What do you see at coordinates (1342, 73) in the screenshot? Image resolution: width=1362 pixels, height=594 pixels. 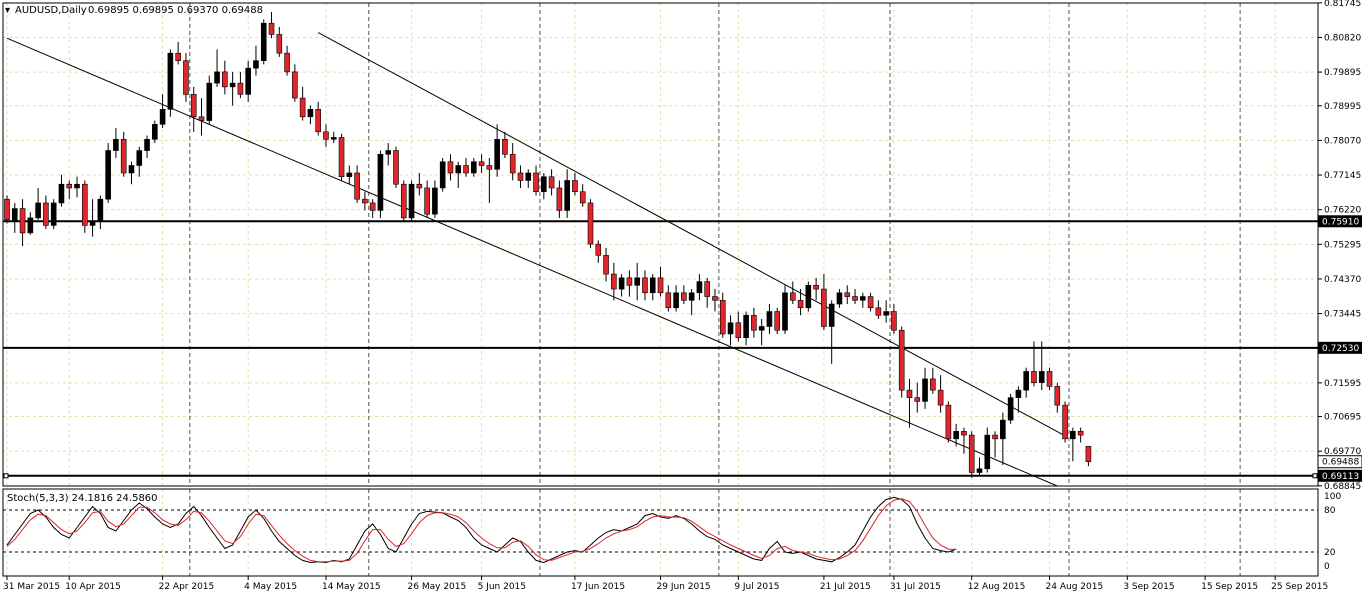 I see `price-tick-label: 0.79895` at bounding box center [1342, 73].